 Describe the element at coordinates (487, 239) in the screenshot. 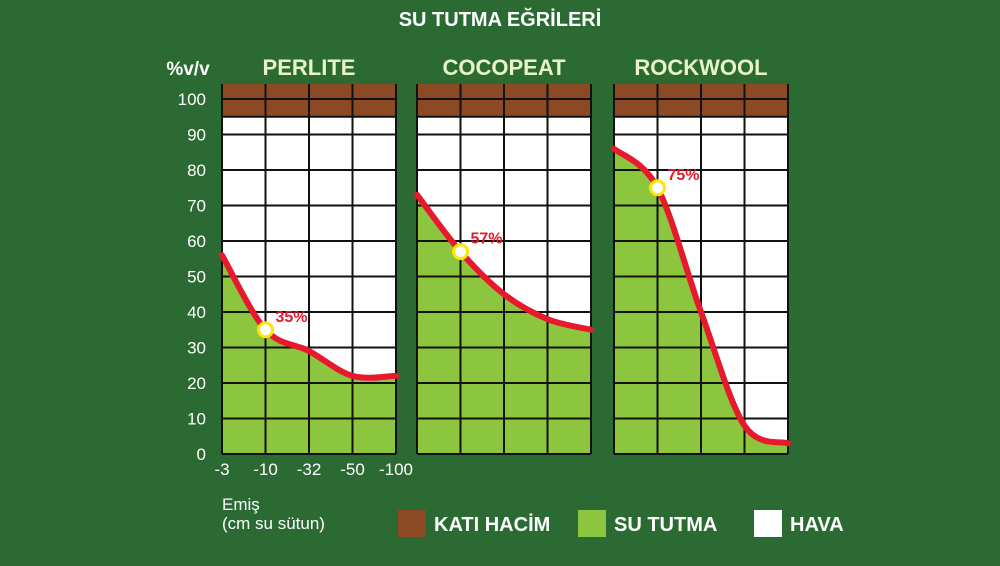

I see `data-label: 57%` at that location.